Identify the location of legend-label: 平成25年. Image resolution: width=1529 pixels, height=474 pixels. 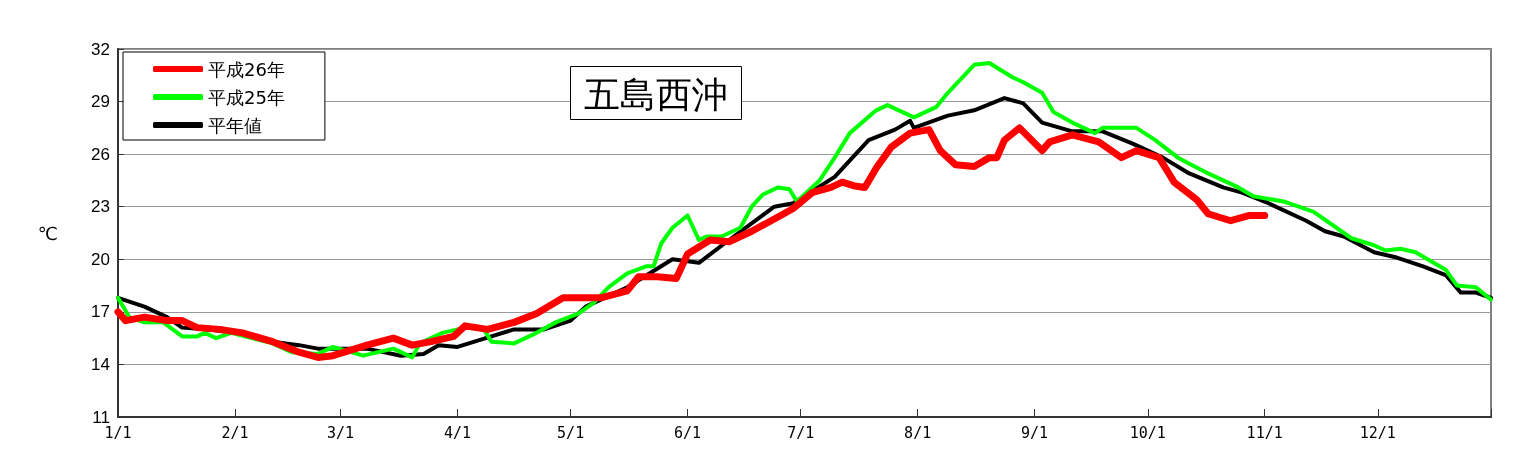
(246, 97).